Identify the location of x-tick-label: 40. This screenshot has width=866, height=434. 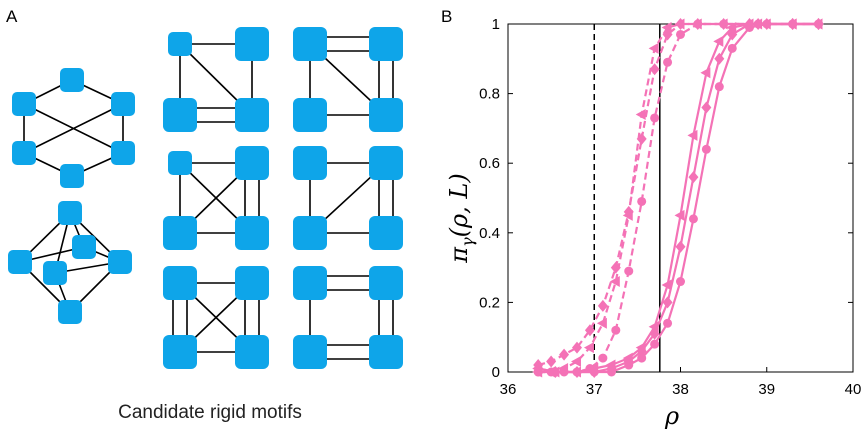
(853, 389).